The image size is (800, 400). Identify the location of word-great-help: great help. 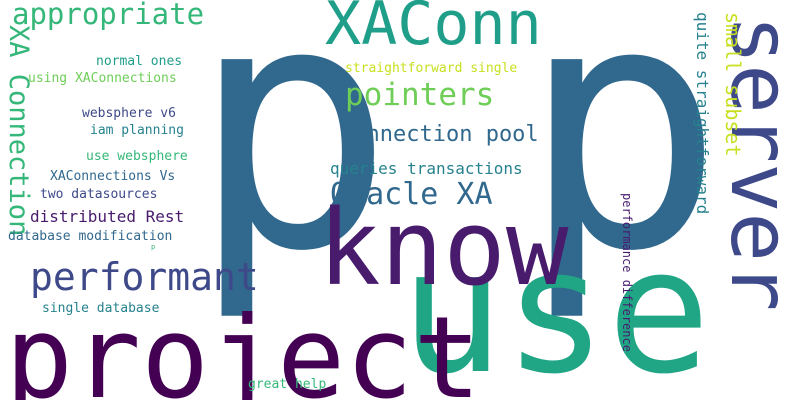
(287, 384).